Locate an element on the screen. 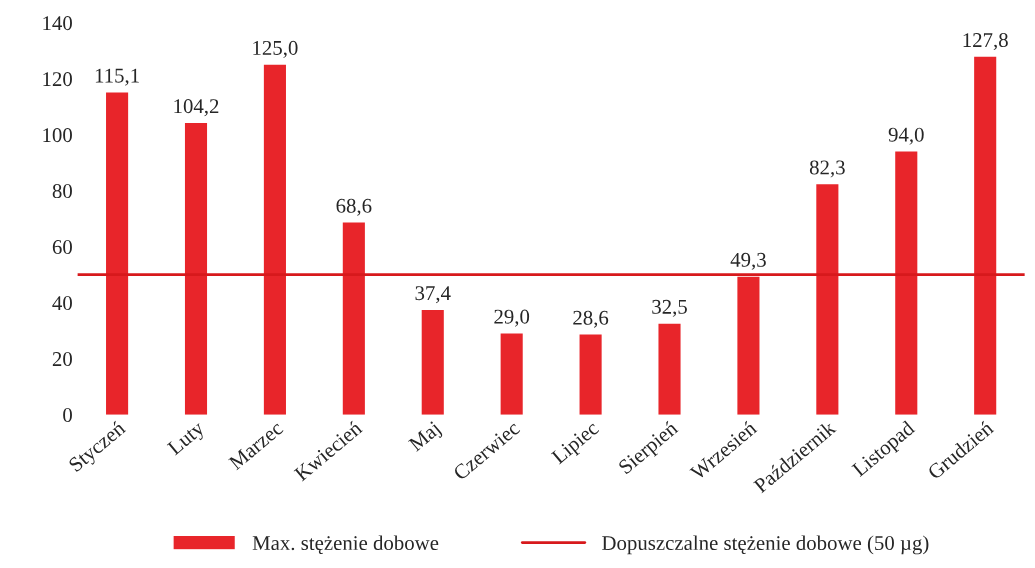  data-label: 28,6 is located at coordinates (591, 319).